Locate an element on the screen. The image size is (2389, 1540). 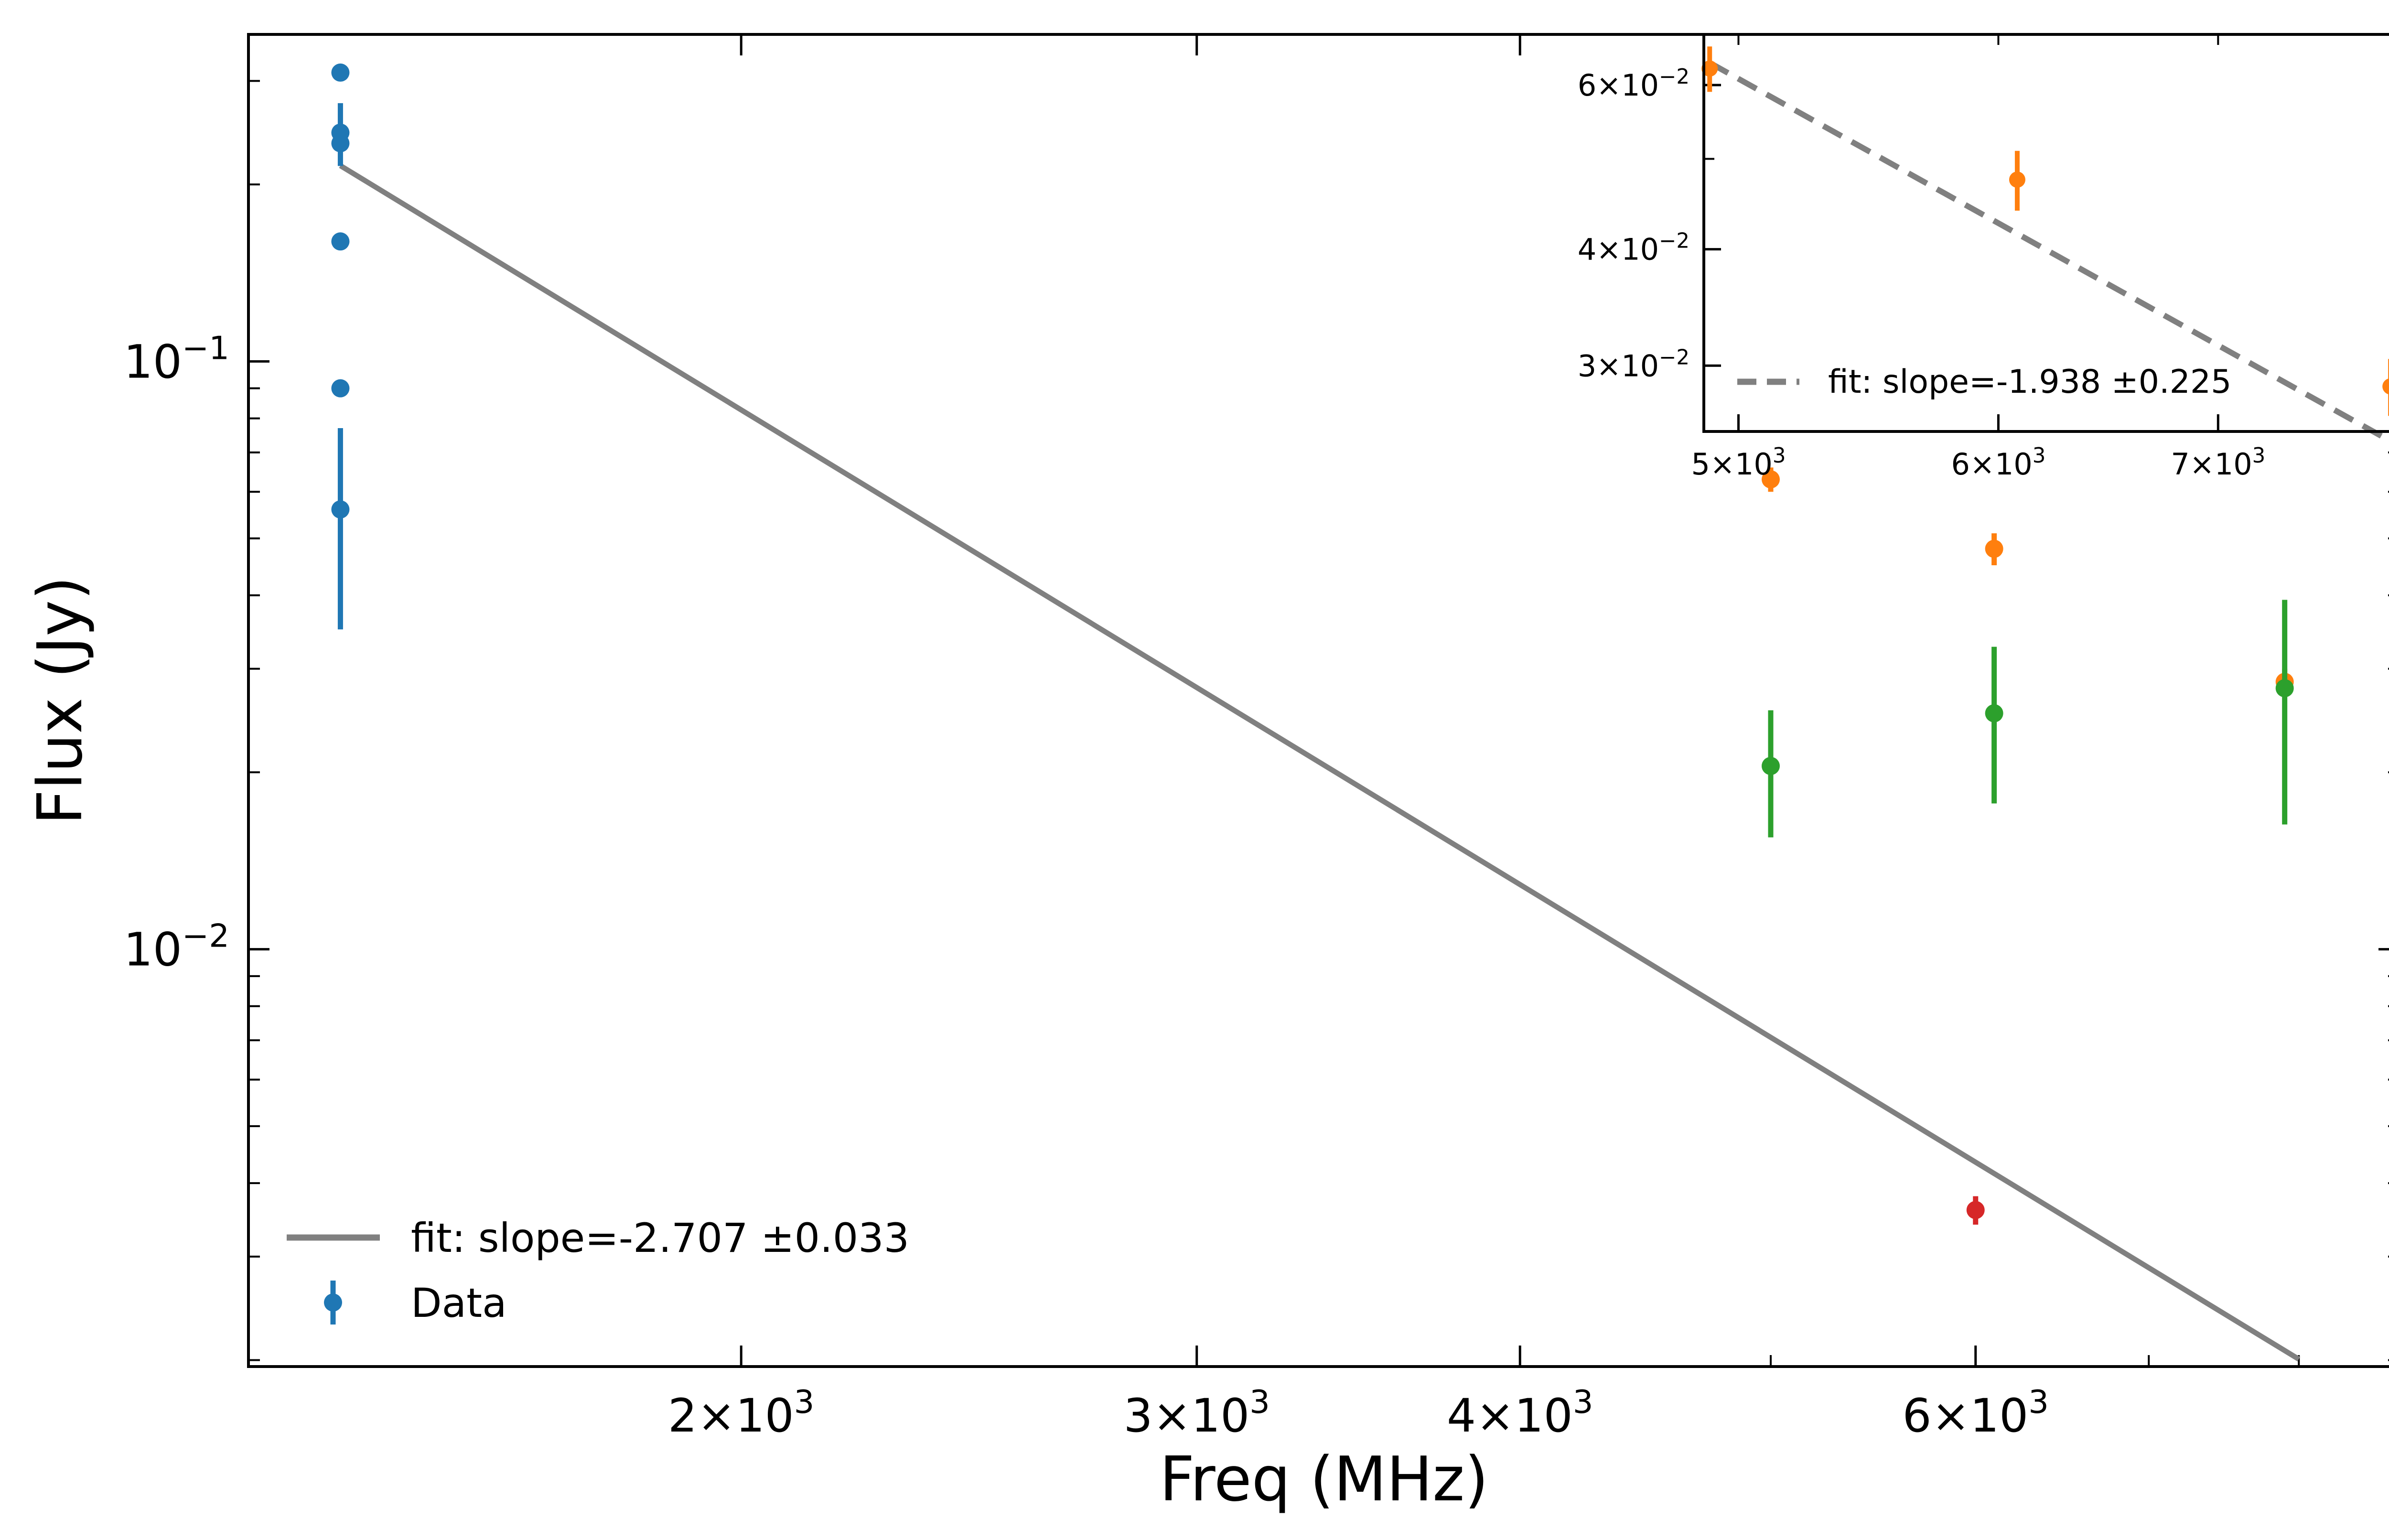
inset-plot-frame is located at coordinates (2045, 233).